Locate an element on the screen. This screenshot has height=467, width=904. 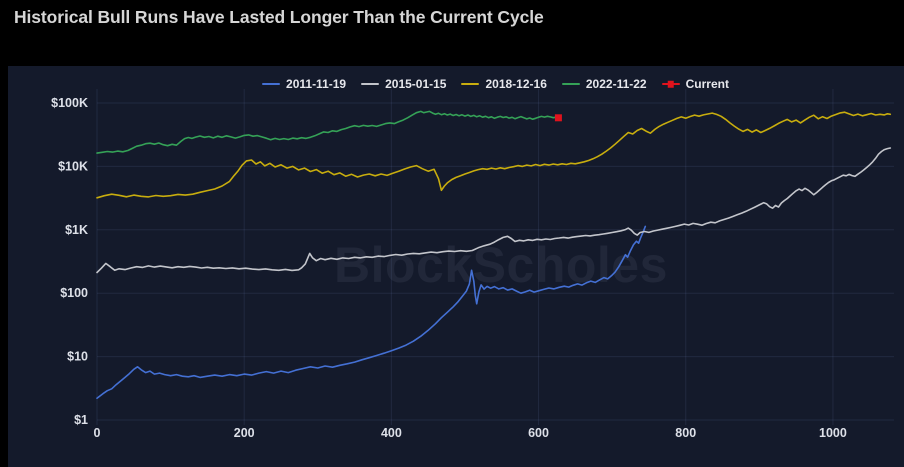
x-tick-label: 1000 is located at coordinates (833, 433).